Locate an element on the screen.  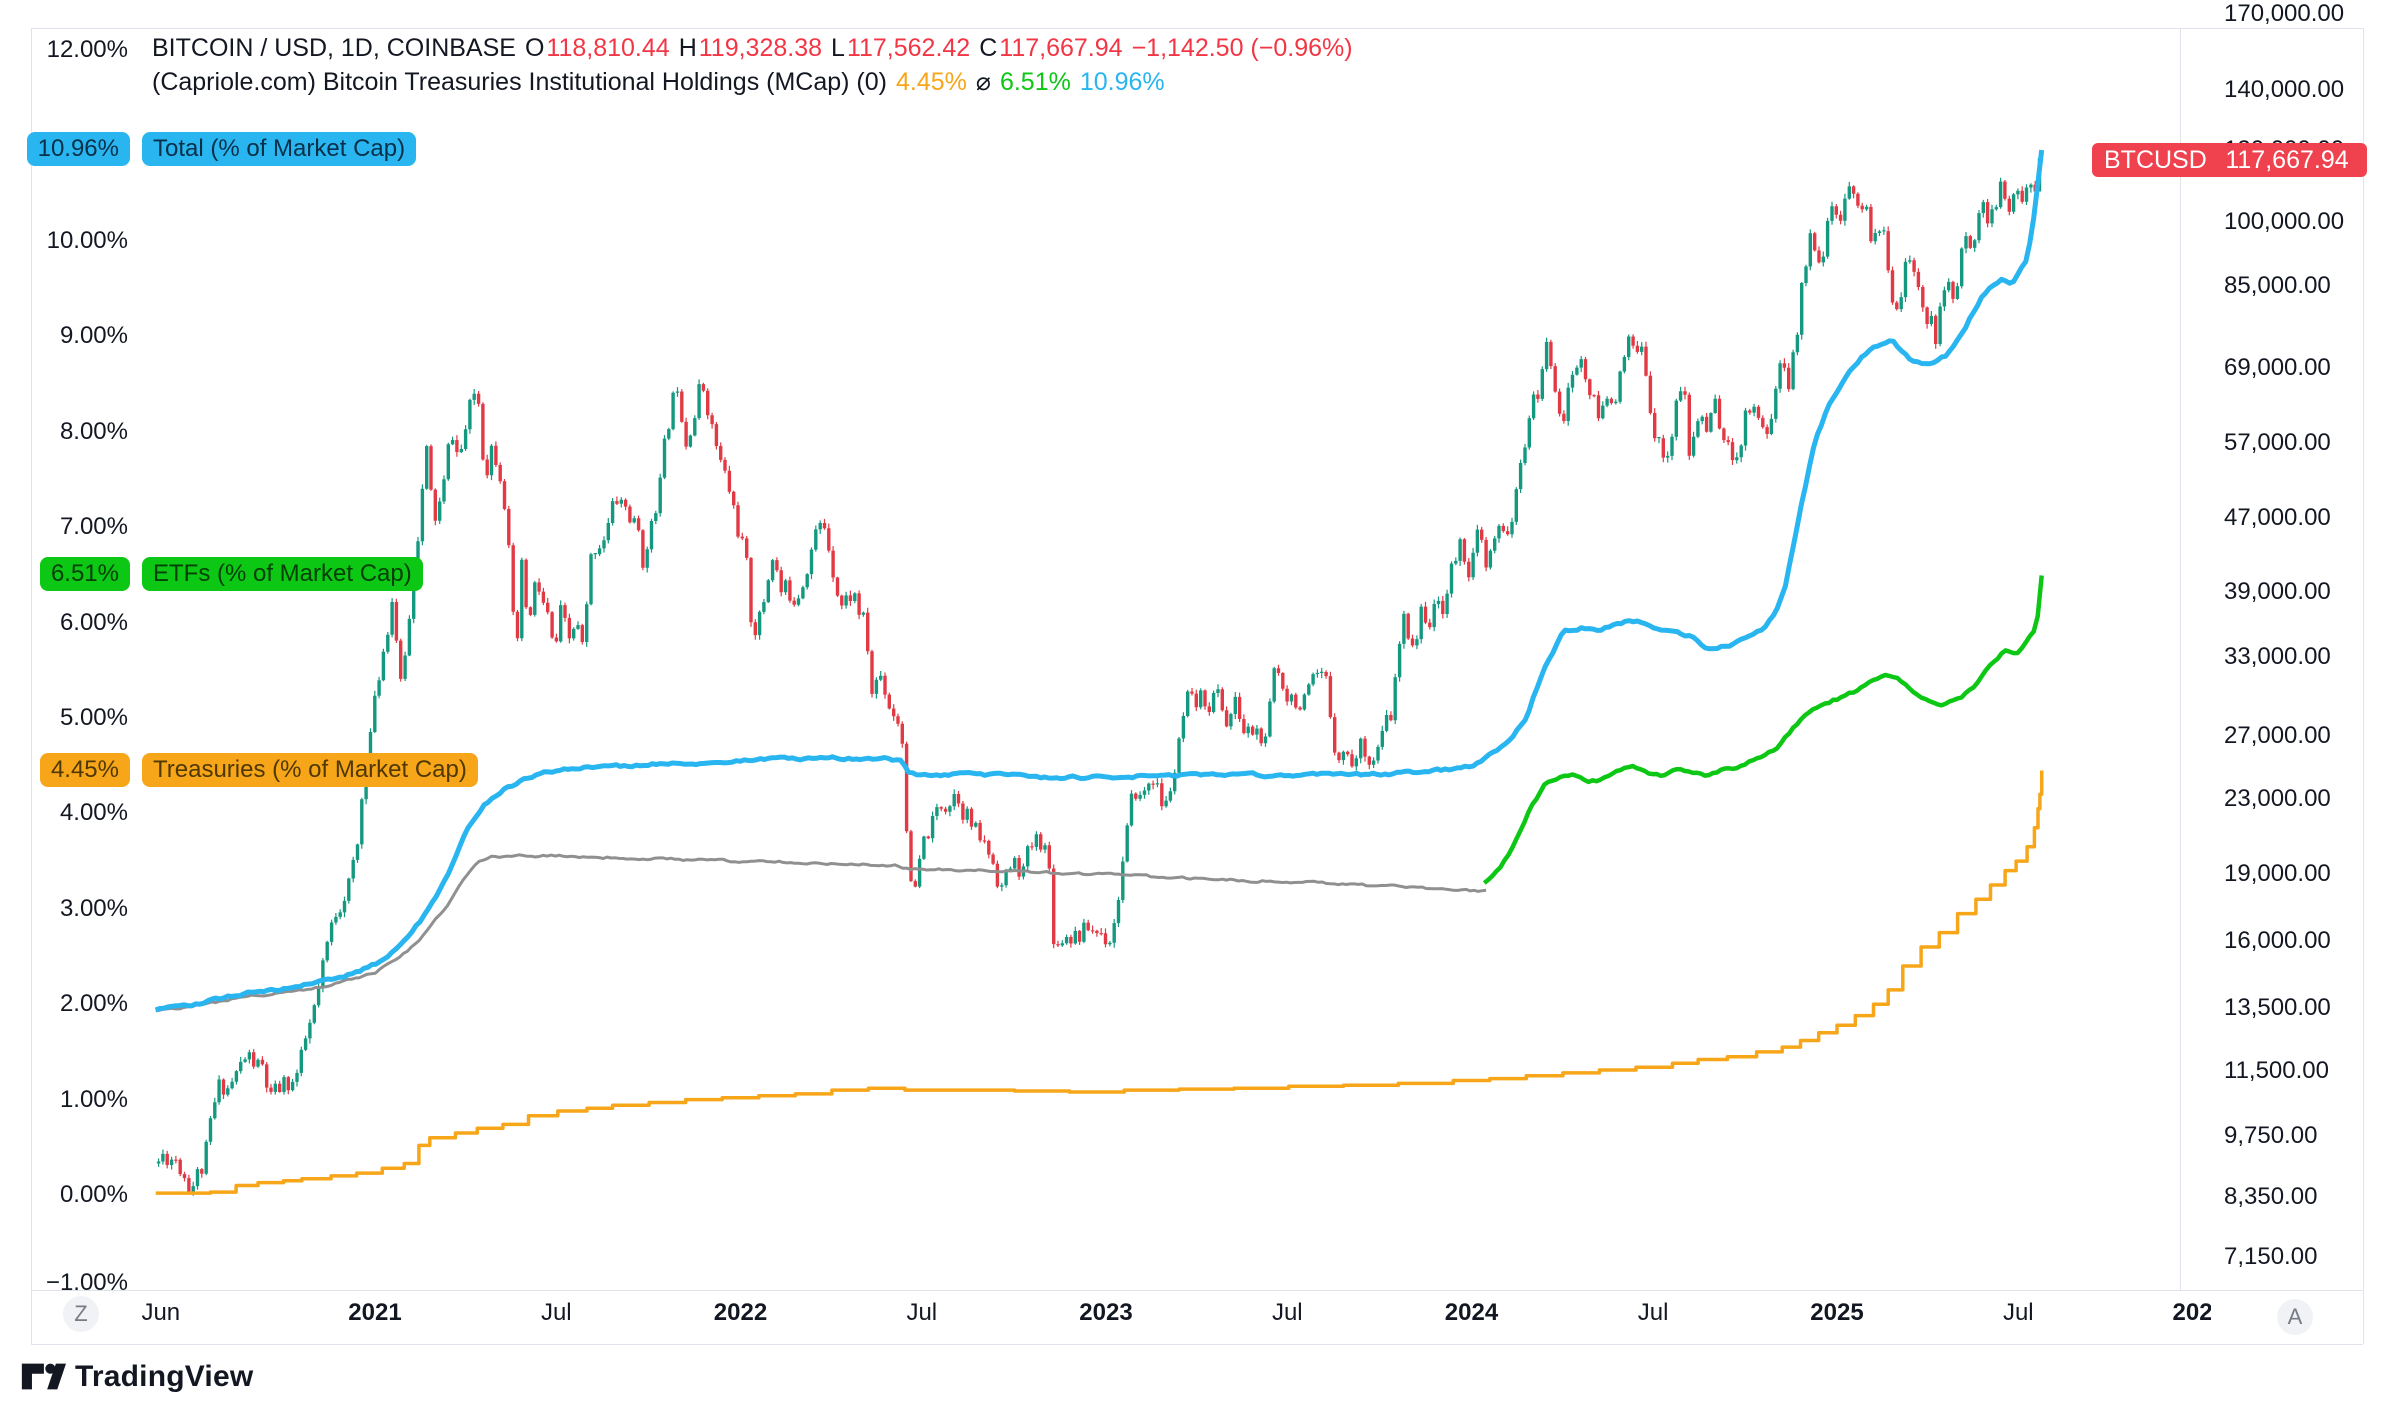
right-axis-tick: 13,500.00 is located at coordinates (2277, 1007).